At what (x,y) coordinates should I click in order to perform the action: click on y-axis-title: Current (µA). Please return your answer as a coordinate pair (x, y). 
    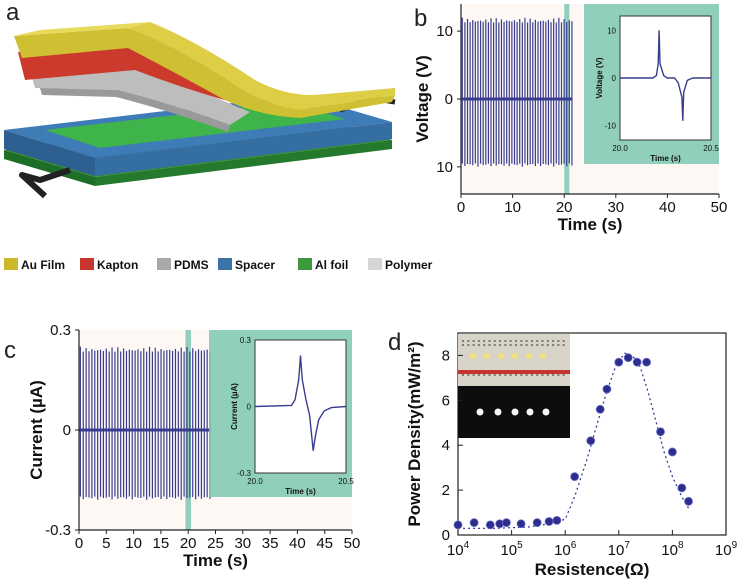
    Looking at the image, I should click on (36, 430).